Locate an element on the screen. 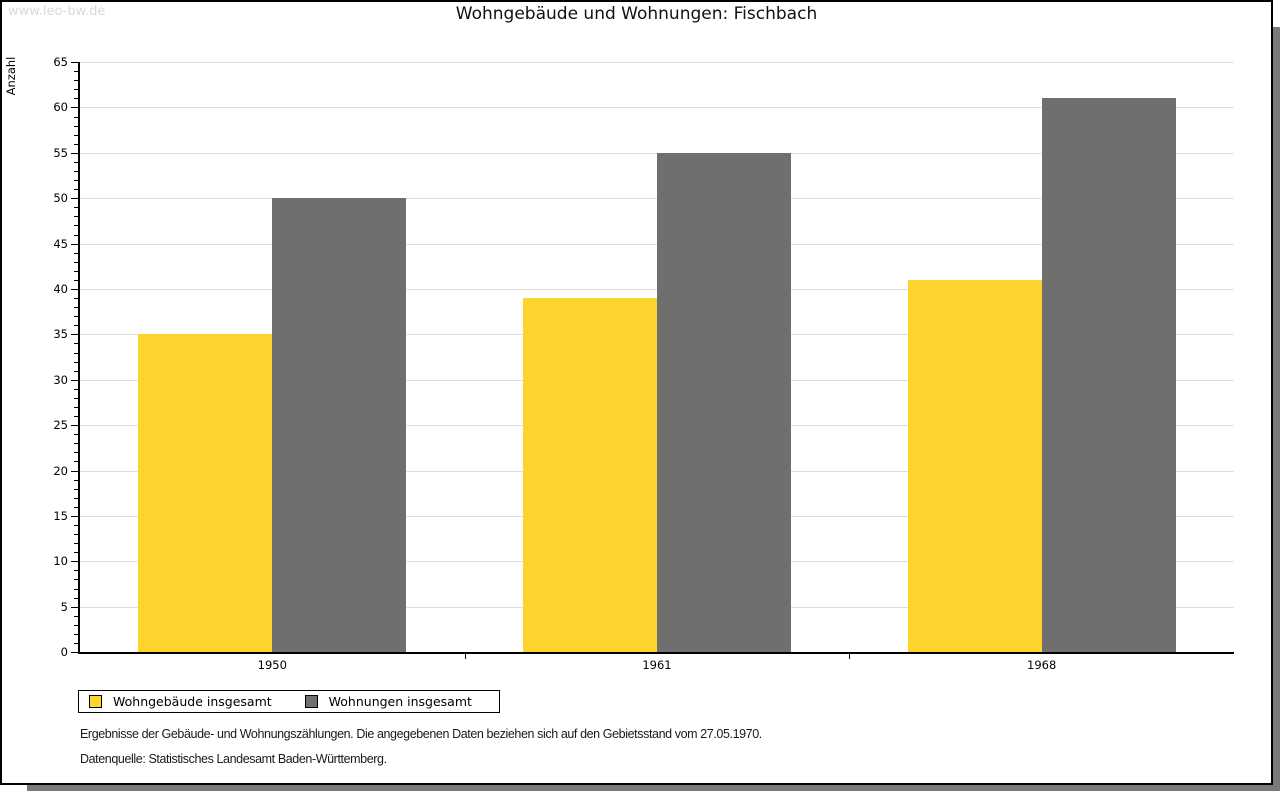 Image resolution: width=1280 pixels, height=791 pixels. y-axis-tick-label: 0 is located at coordinates (64, 652).